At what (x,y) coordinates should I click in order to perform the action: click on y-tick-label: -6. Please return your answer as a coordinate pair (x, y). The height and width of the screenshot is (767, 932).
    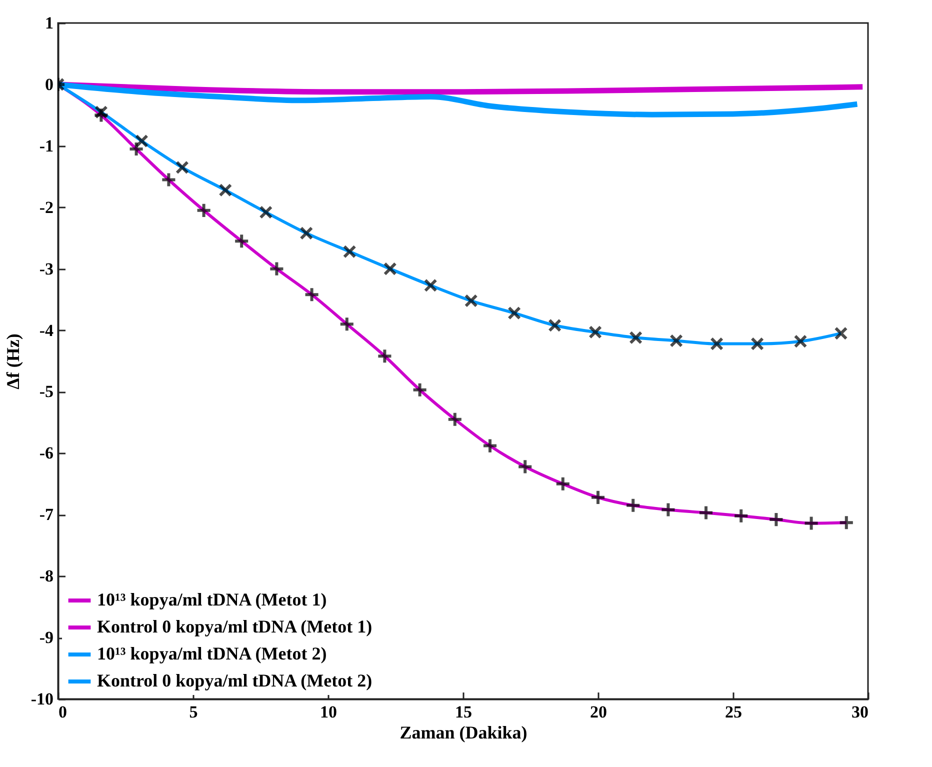
    Looking at the image, I should click on (46, 453).